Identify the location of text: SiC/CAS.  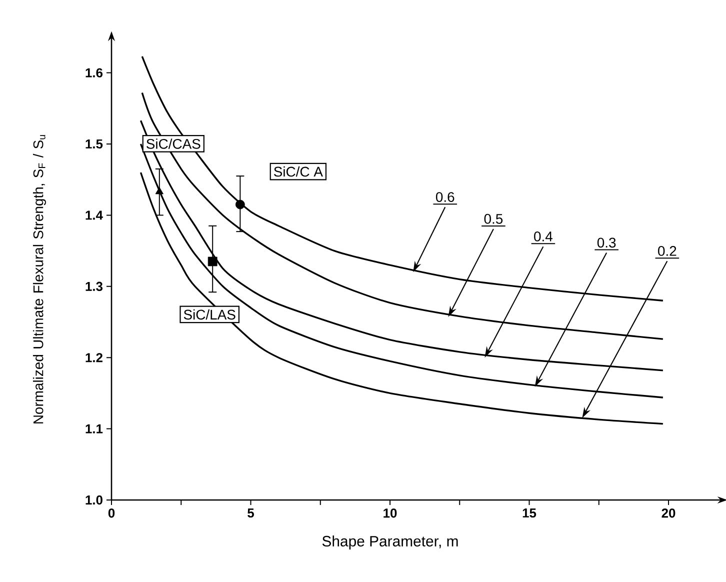
(173, 143).